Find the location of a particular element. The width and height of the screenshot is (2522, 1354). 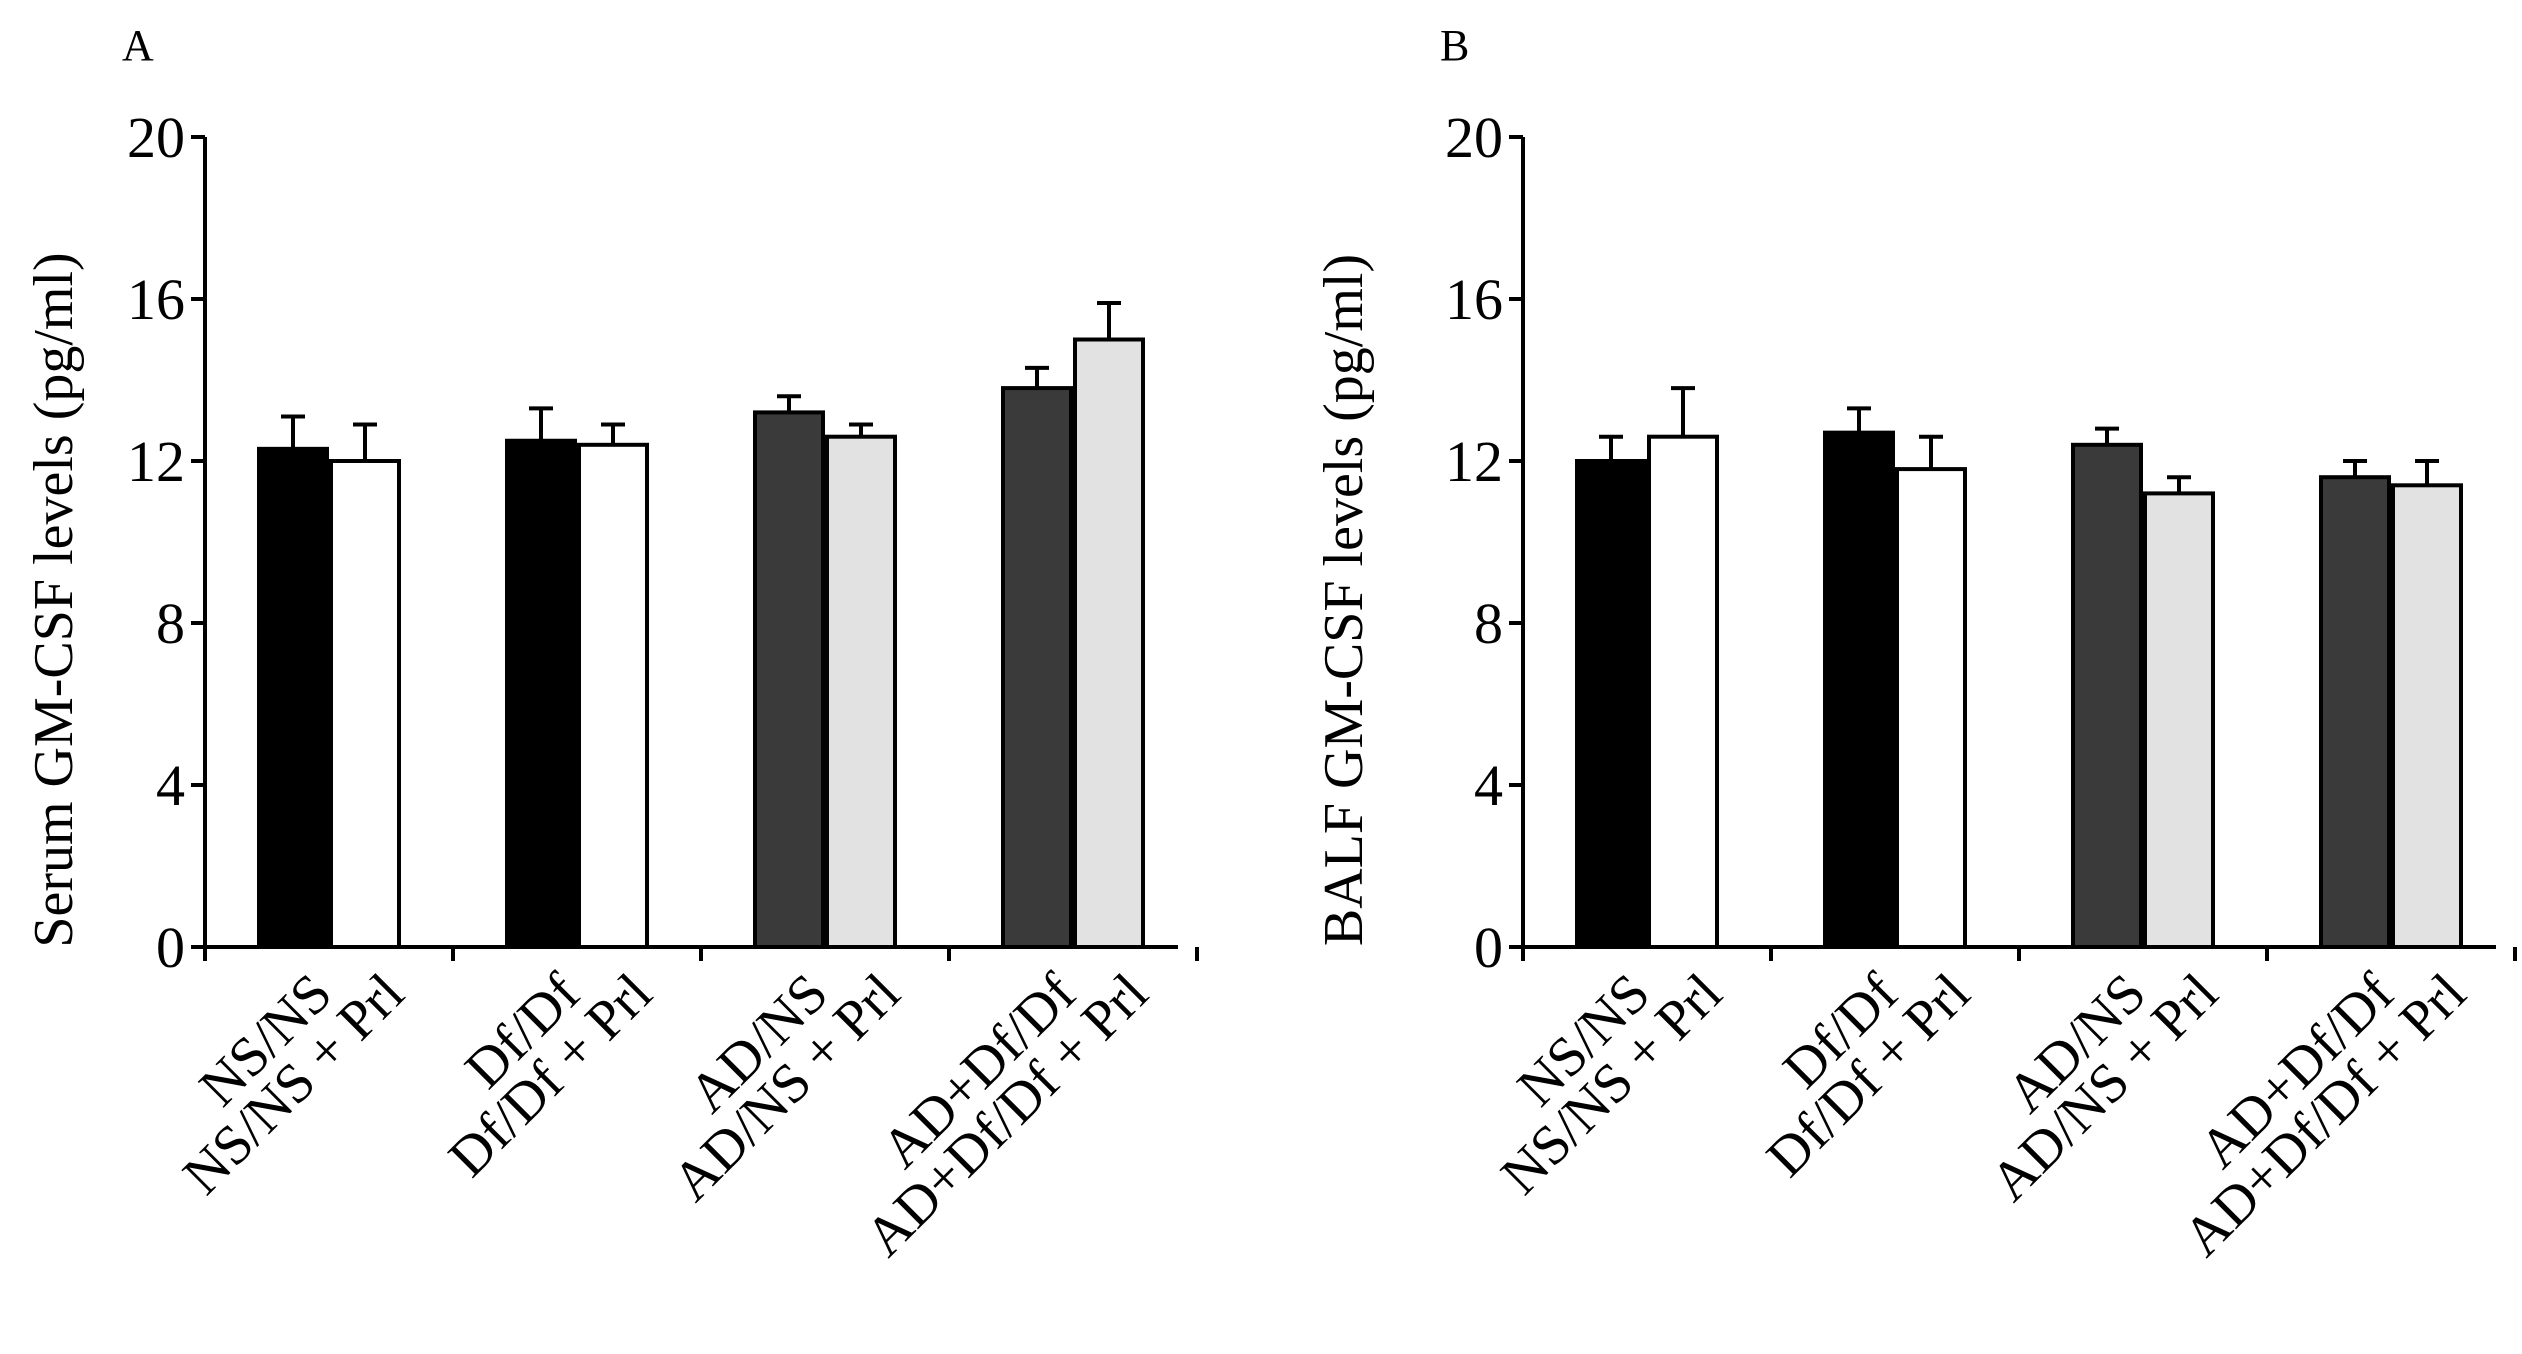

y-axis-label-a: Serum GM-CSF levels (pg/ml) is located at coordinates (54, 599).